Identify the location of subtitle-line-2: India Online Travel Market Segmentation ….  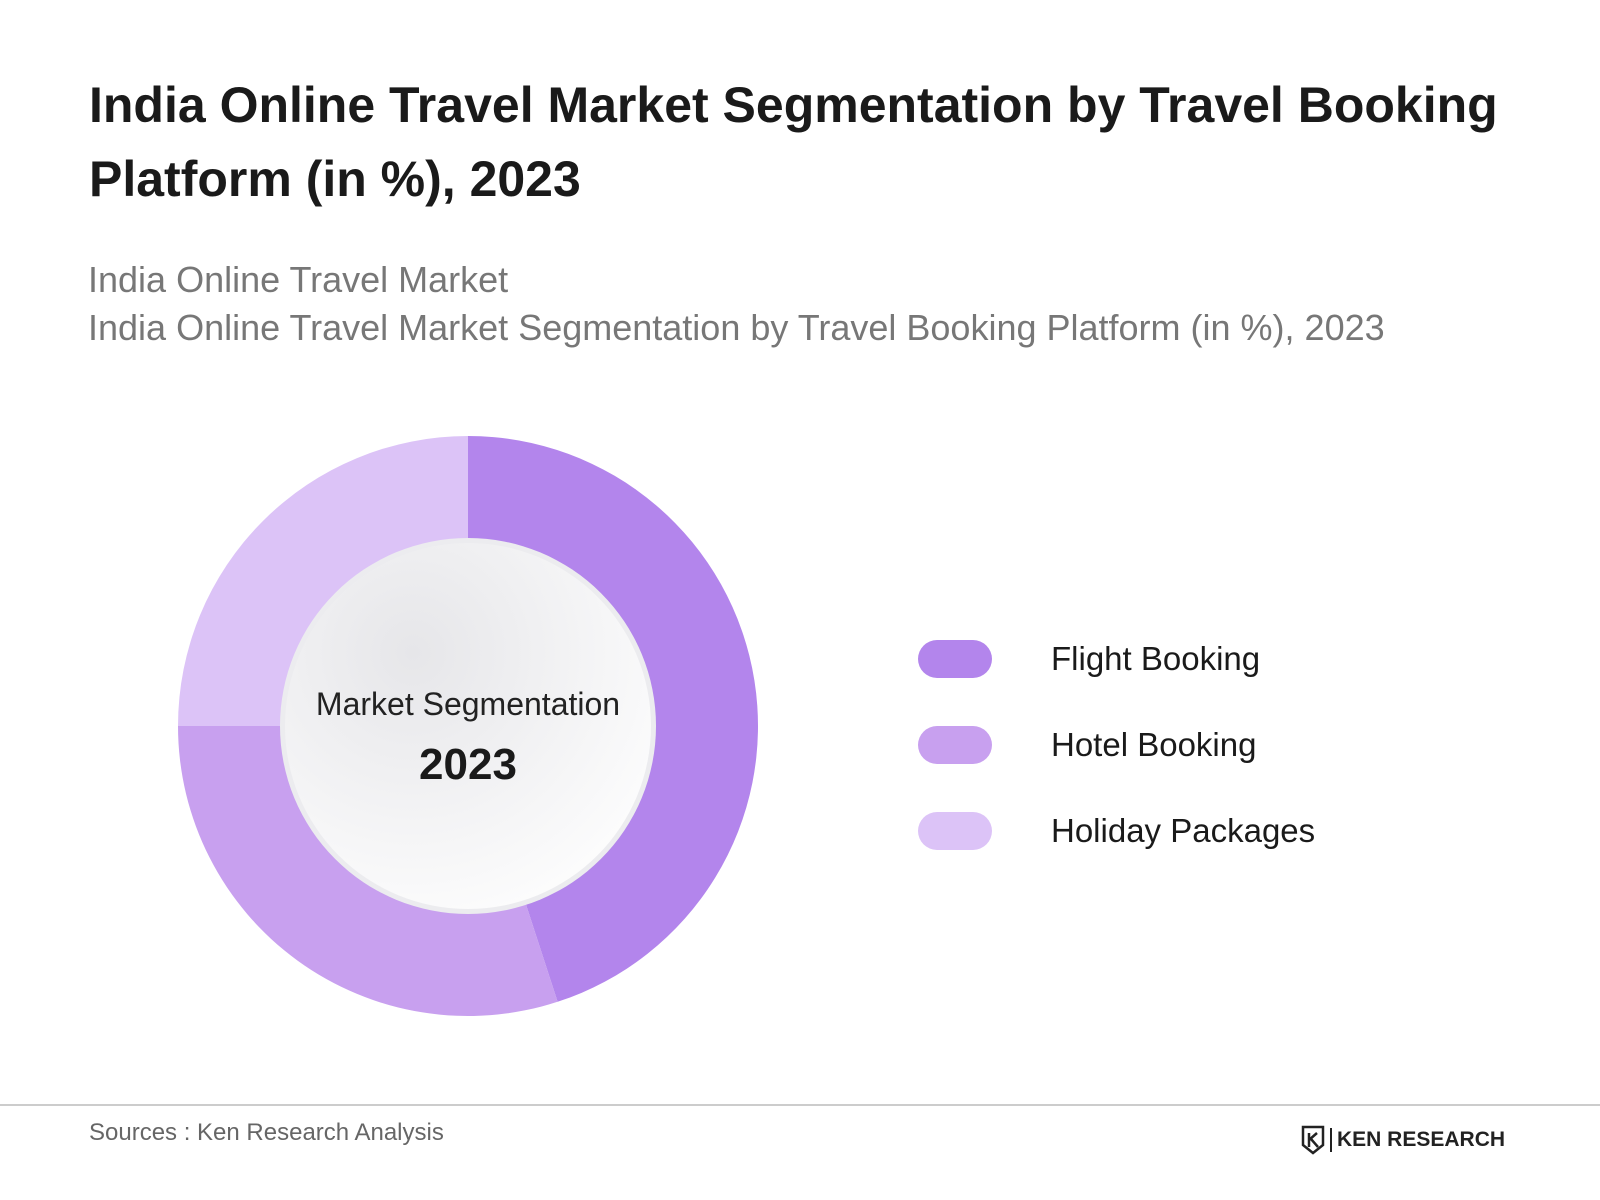
(736, 327).